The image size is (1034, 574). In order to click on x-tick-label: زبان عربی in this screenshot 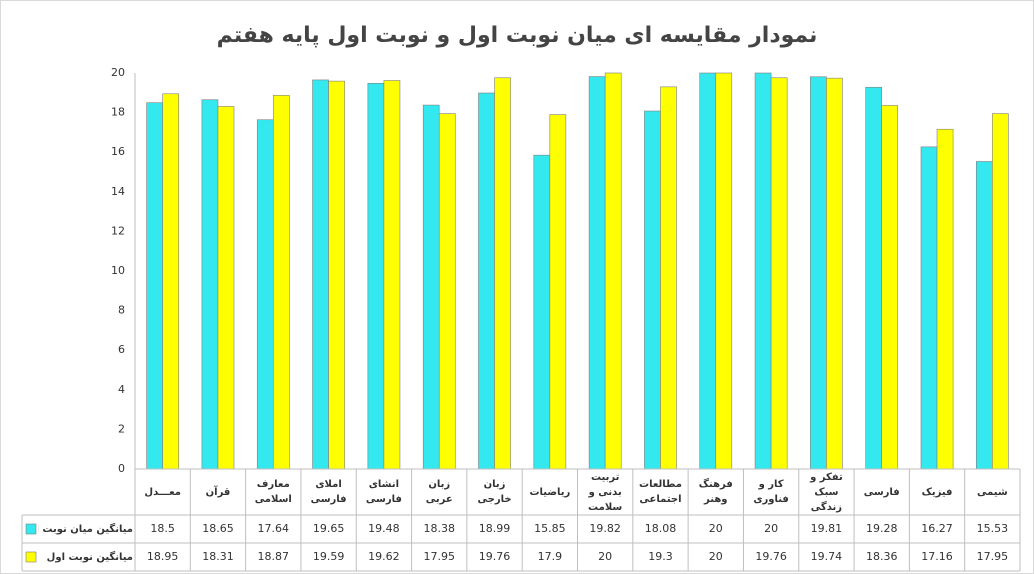, I will do `click(439, 492)`.